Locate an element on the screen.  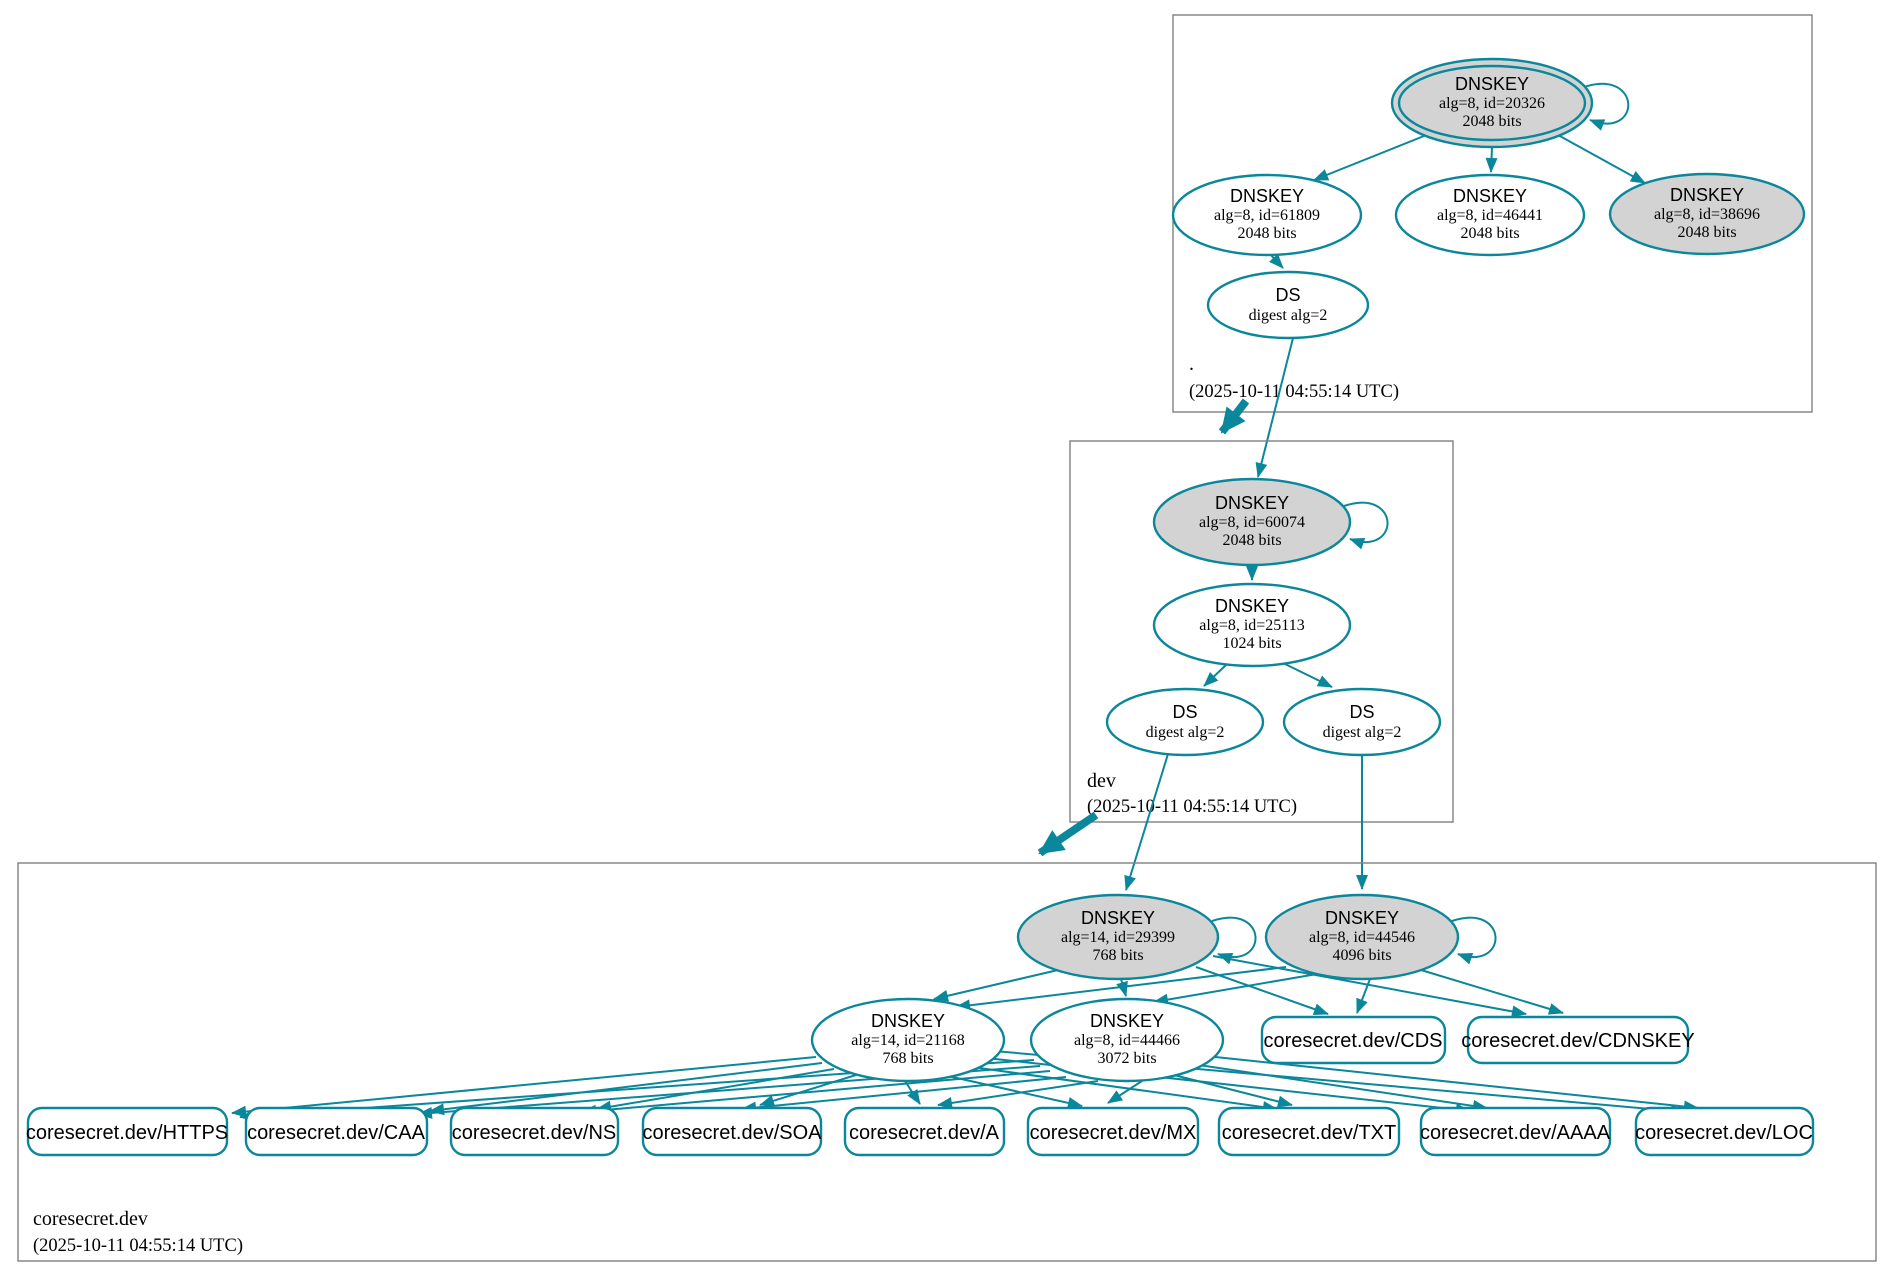
rrset-ns-box is located at coordinates (534, 1131).